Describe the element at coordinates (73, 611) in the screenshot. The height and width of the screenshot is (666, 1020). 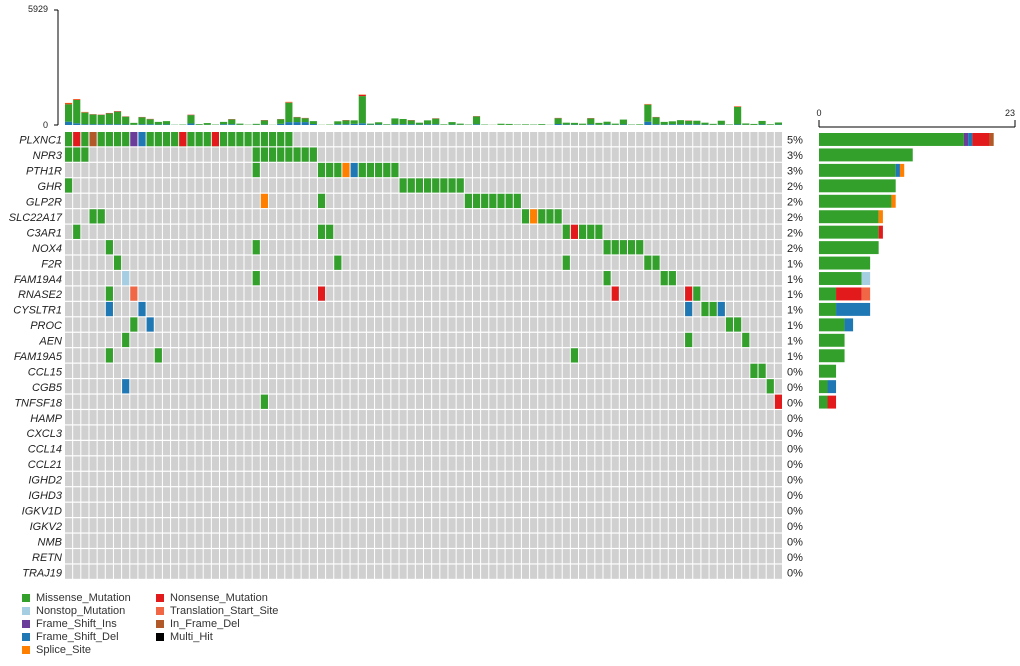
I see `legend-item: Nonstop_Mutation` at that location.